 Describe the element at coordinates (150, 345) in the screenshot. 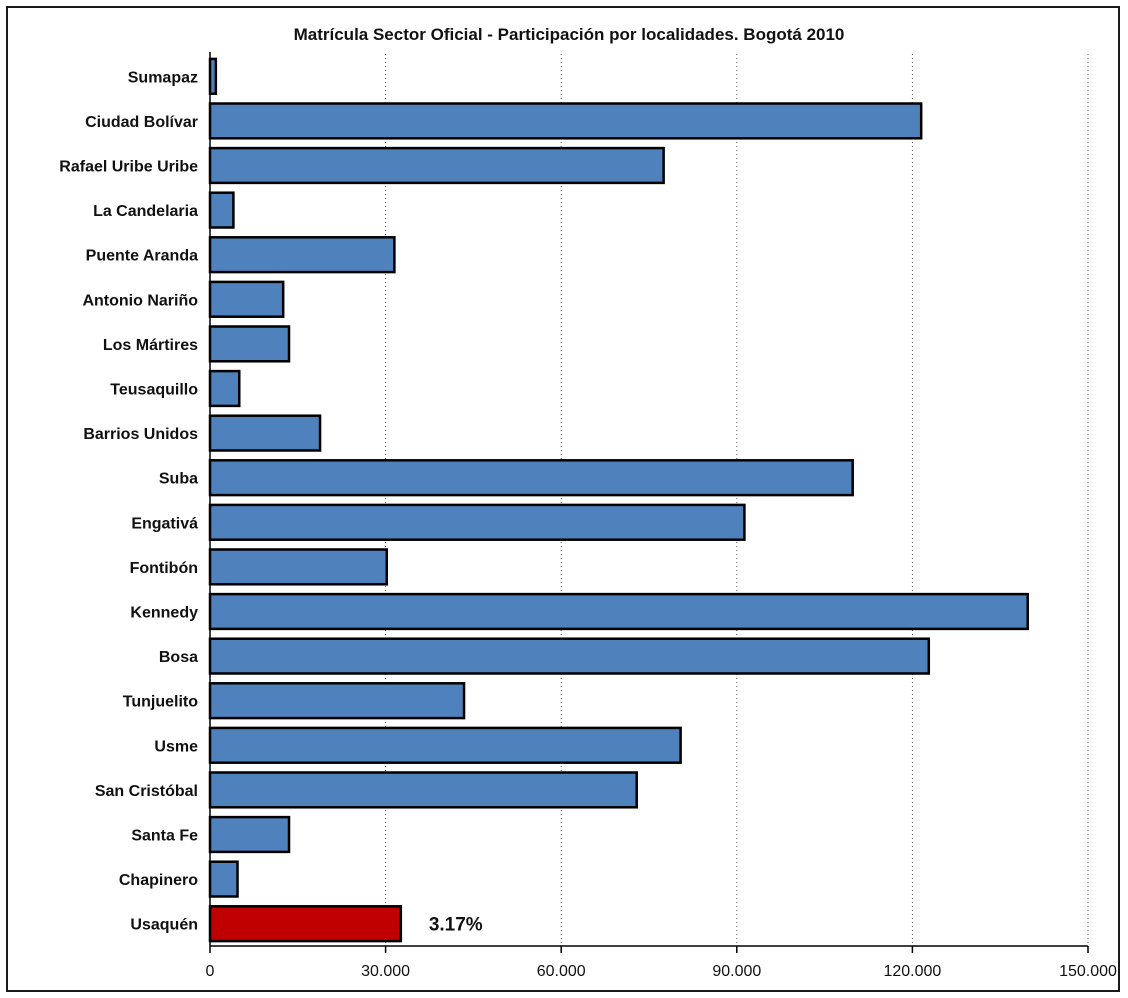

I see `category-label: Los Mártires` at that location.